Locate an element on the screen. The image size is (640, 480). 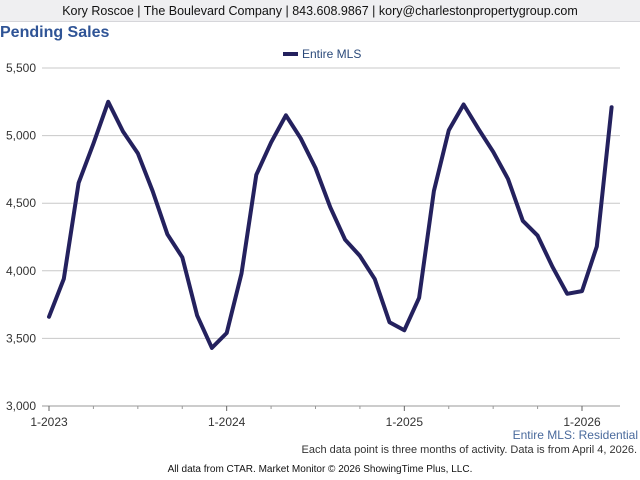
y-tick-label: 5,500 is located at coordinates (21, 68).